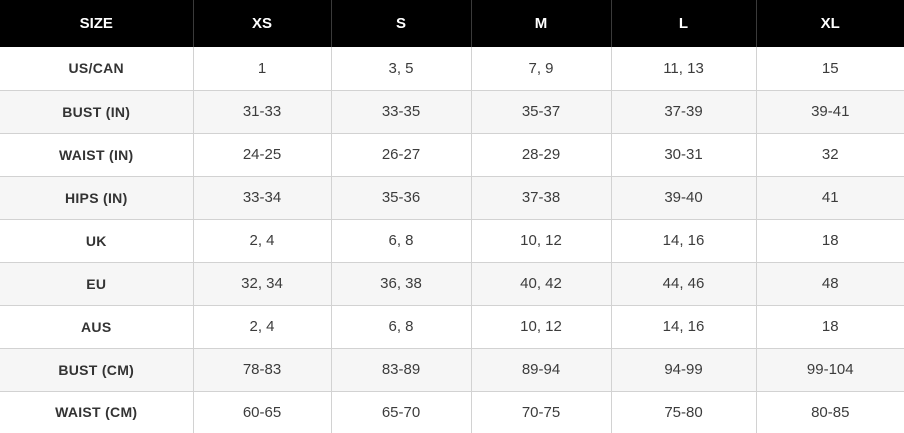  I want to click on table-cell: 36, 38, so click(400, 284).